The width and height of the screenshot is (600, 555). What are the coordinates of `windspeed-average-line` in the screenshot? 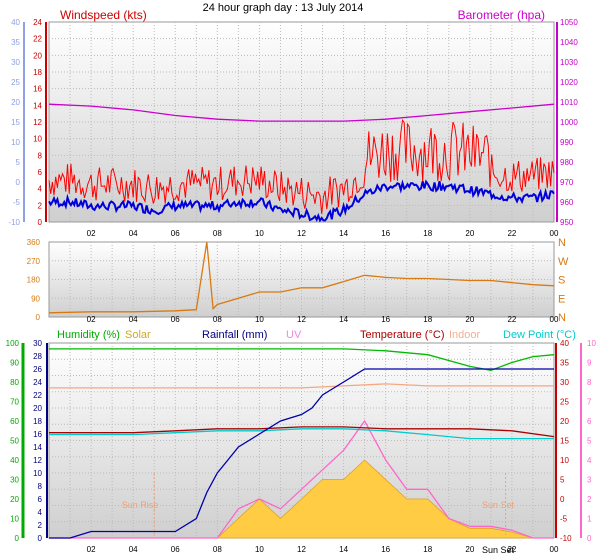 It's located at (301, 201).